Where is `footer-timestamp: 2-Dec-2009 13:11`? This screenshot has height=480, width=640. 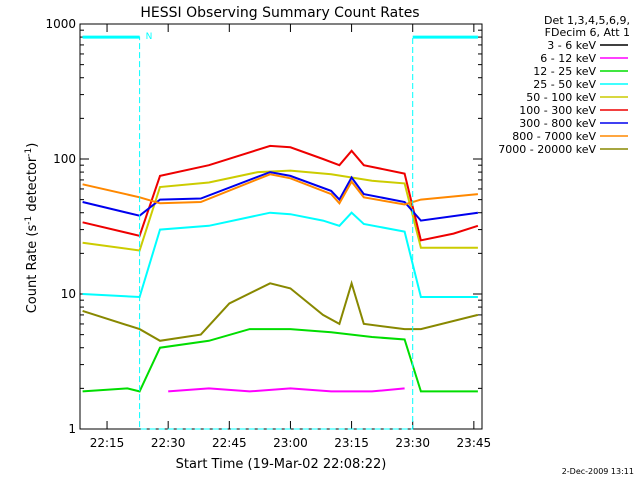 footer-timestamp: 2-Dec-2009 13:11 is located at coordinates (598, 471).